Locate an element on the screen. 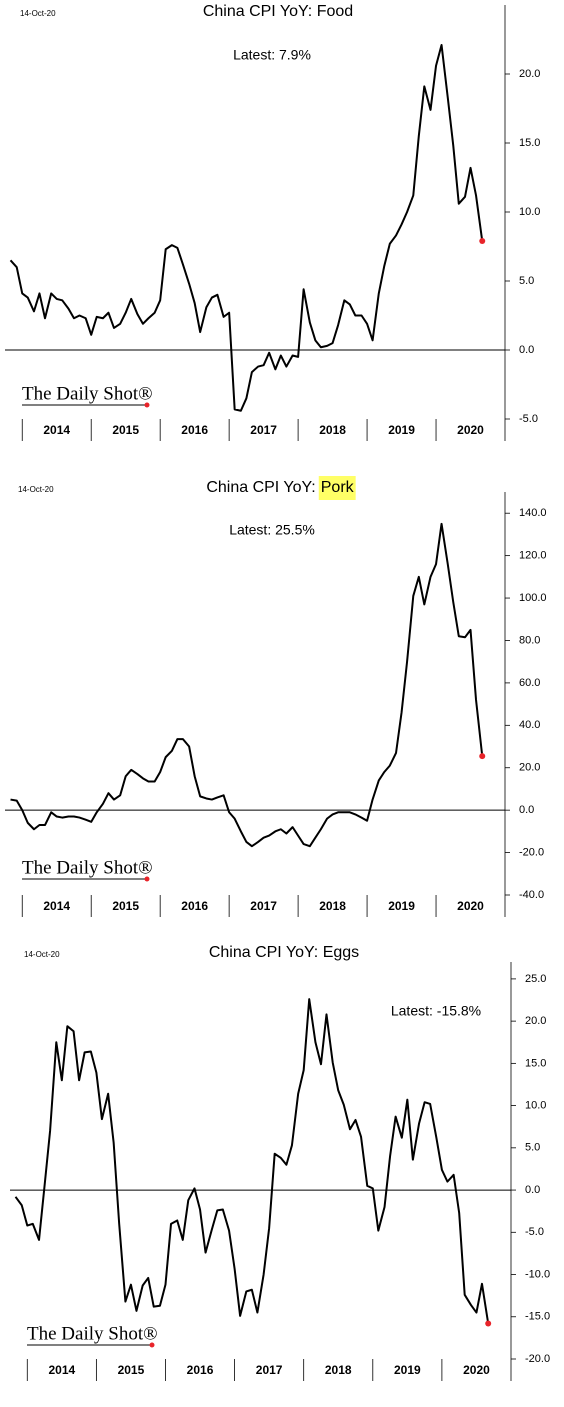 This screenshot has width=564, height=1407. y-tick-label: -40.0 is located at coordinates (531, 895).